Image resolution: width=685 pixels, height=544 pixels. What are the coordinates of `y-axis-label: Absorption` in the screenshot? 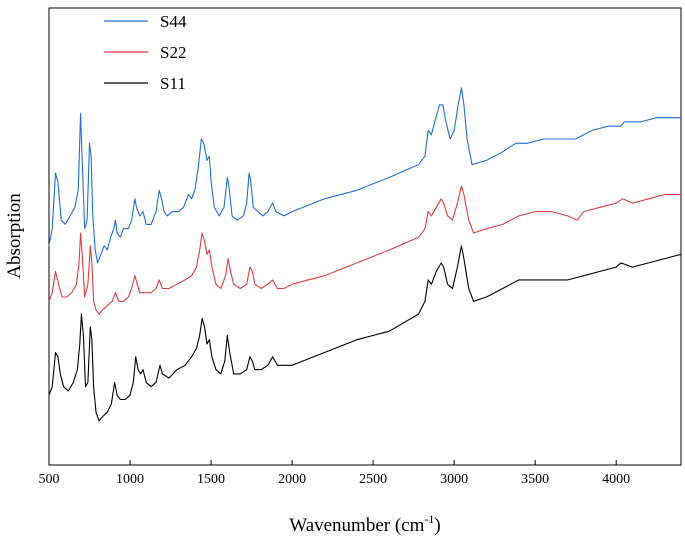 It's located at (14, 236).